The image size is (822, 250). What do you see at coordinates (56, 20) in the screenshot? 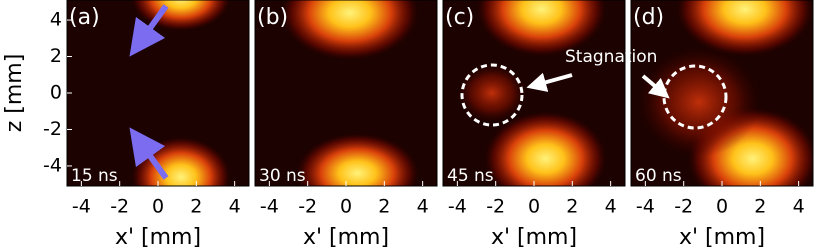
I see `y-tick-label: 4` at bounding box center [56, 20].